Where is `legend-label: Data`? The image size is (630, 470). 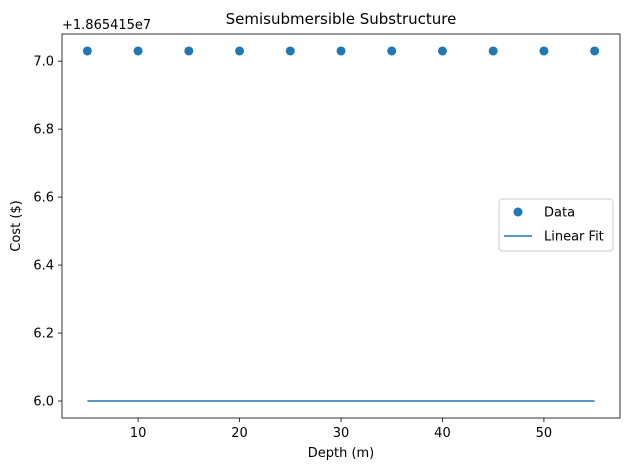
legend-label: Data is located at coordinates (559, 213).